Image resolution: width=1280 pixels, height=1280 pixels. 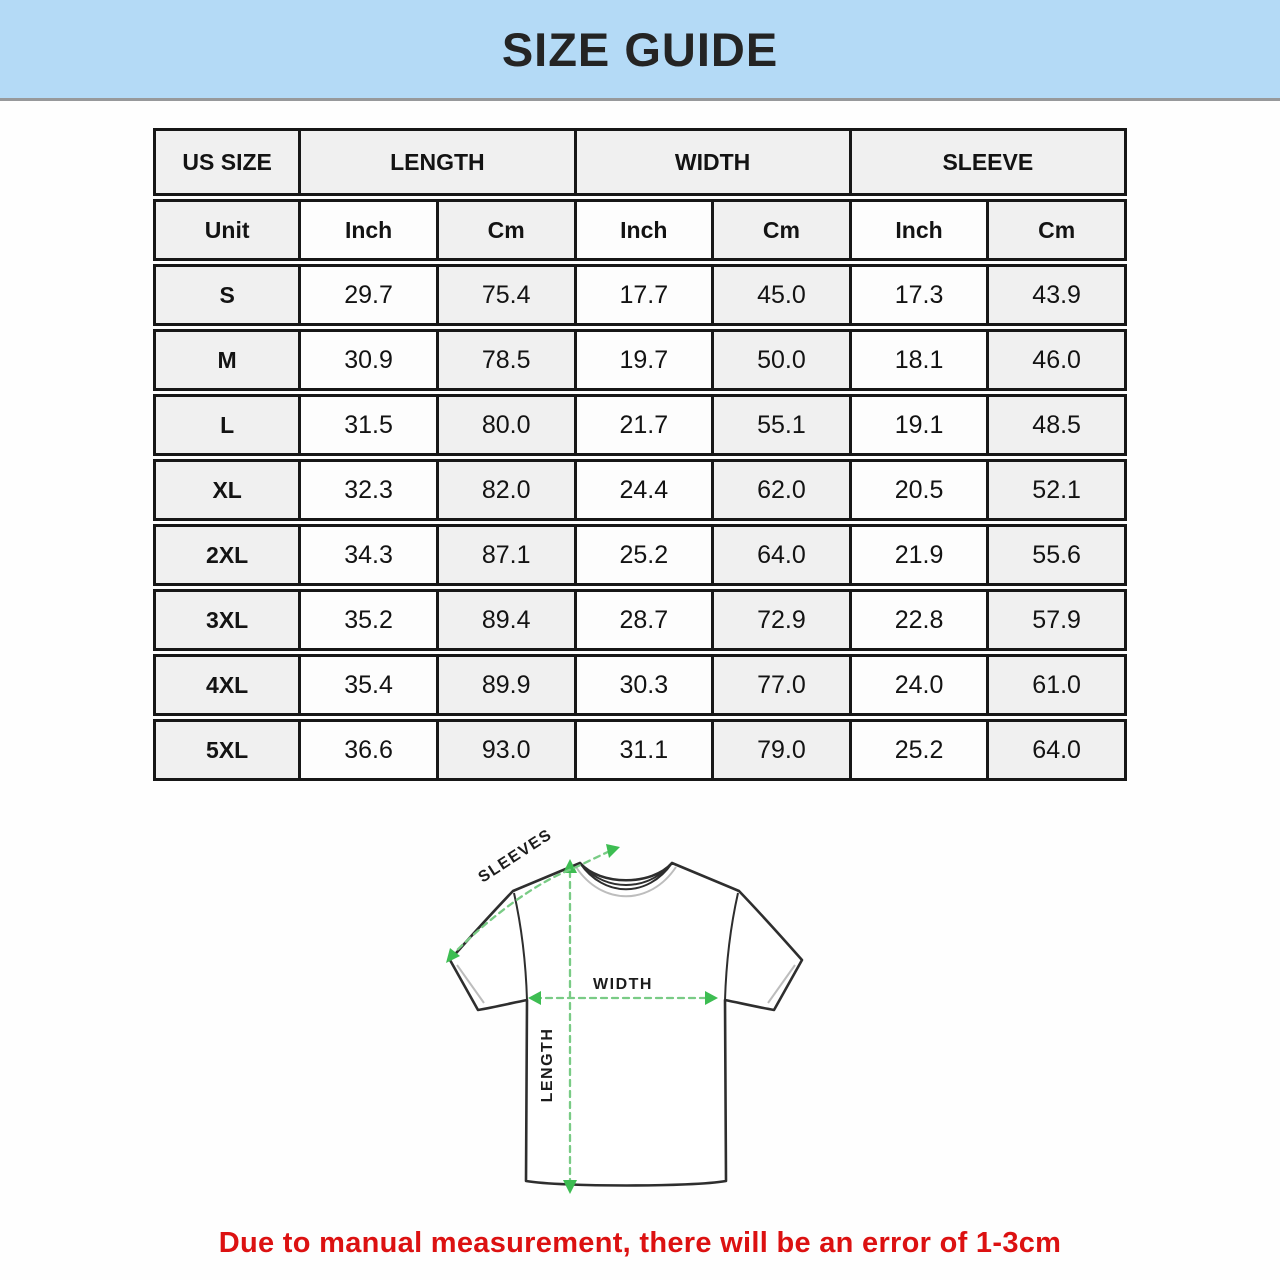 I want to click on sleeves-measure-line, so click(x=531, y=903).